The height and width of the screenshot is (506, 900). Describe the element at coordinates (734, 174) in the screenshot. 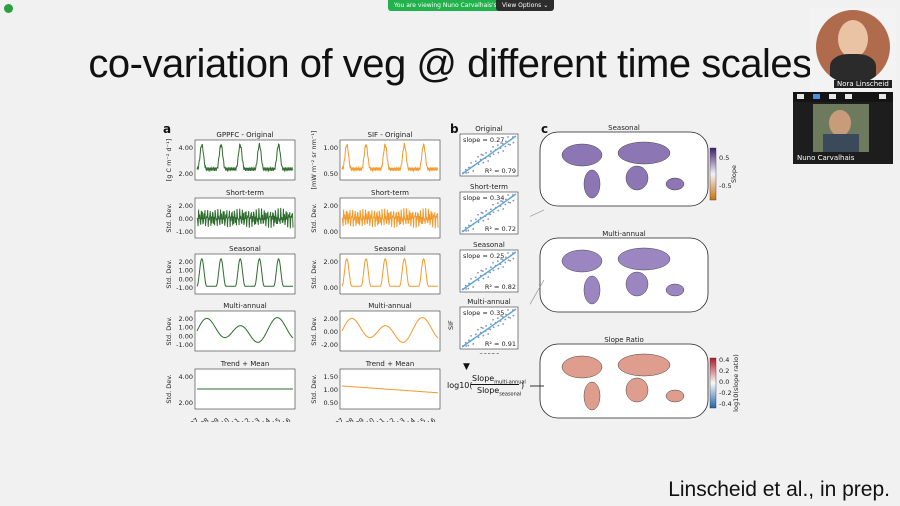

I see `colorbar-label: Slope` at that location.